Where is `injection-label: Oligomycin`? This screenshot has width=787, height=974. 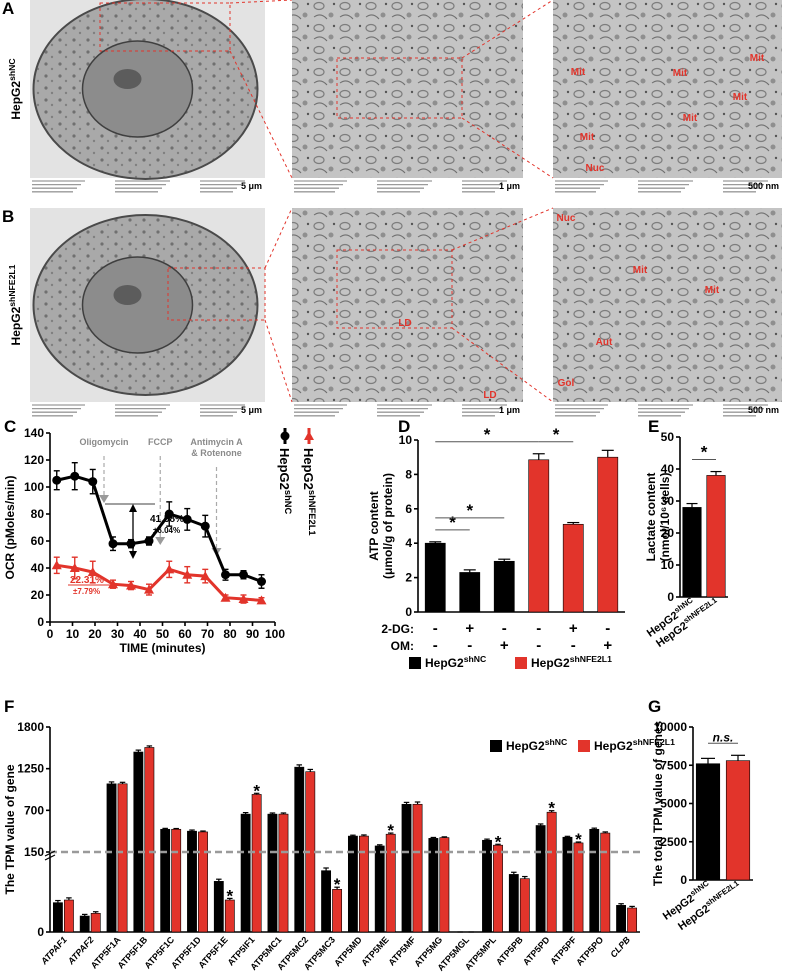
injection-label: Oligomycin is located at coordinates (103, 442).